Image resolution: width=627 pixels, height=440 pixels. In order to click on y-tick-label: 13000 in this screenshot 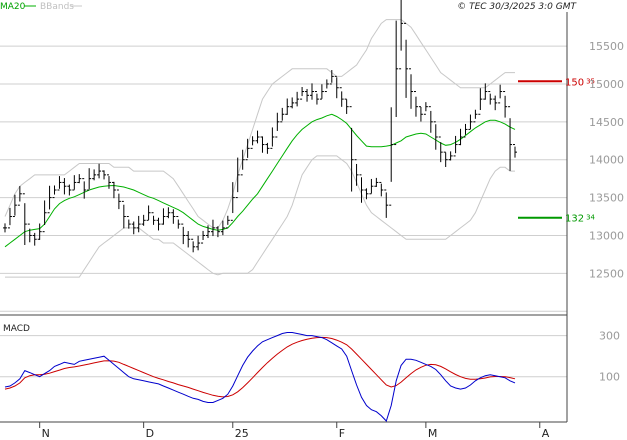, I will do `click(606, 235)`.